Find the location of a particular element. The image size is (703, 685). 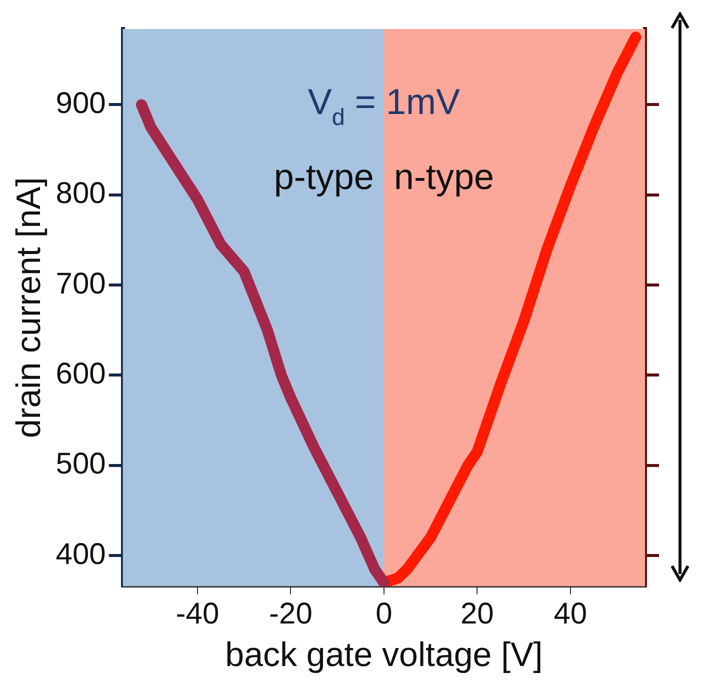

y-tick-label: 600 is located at coordinates (81, 373).